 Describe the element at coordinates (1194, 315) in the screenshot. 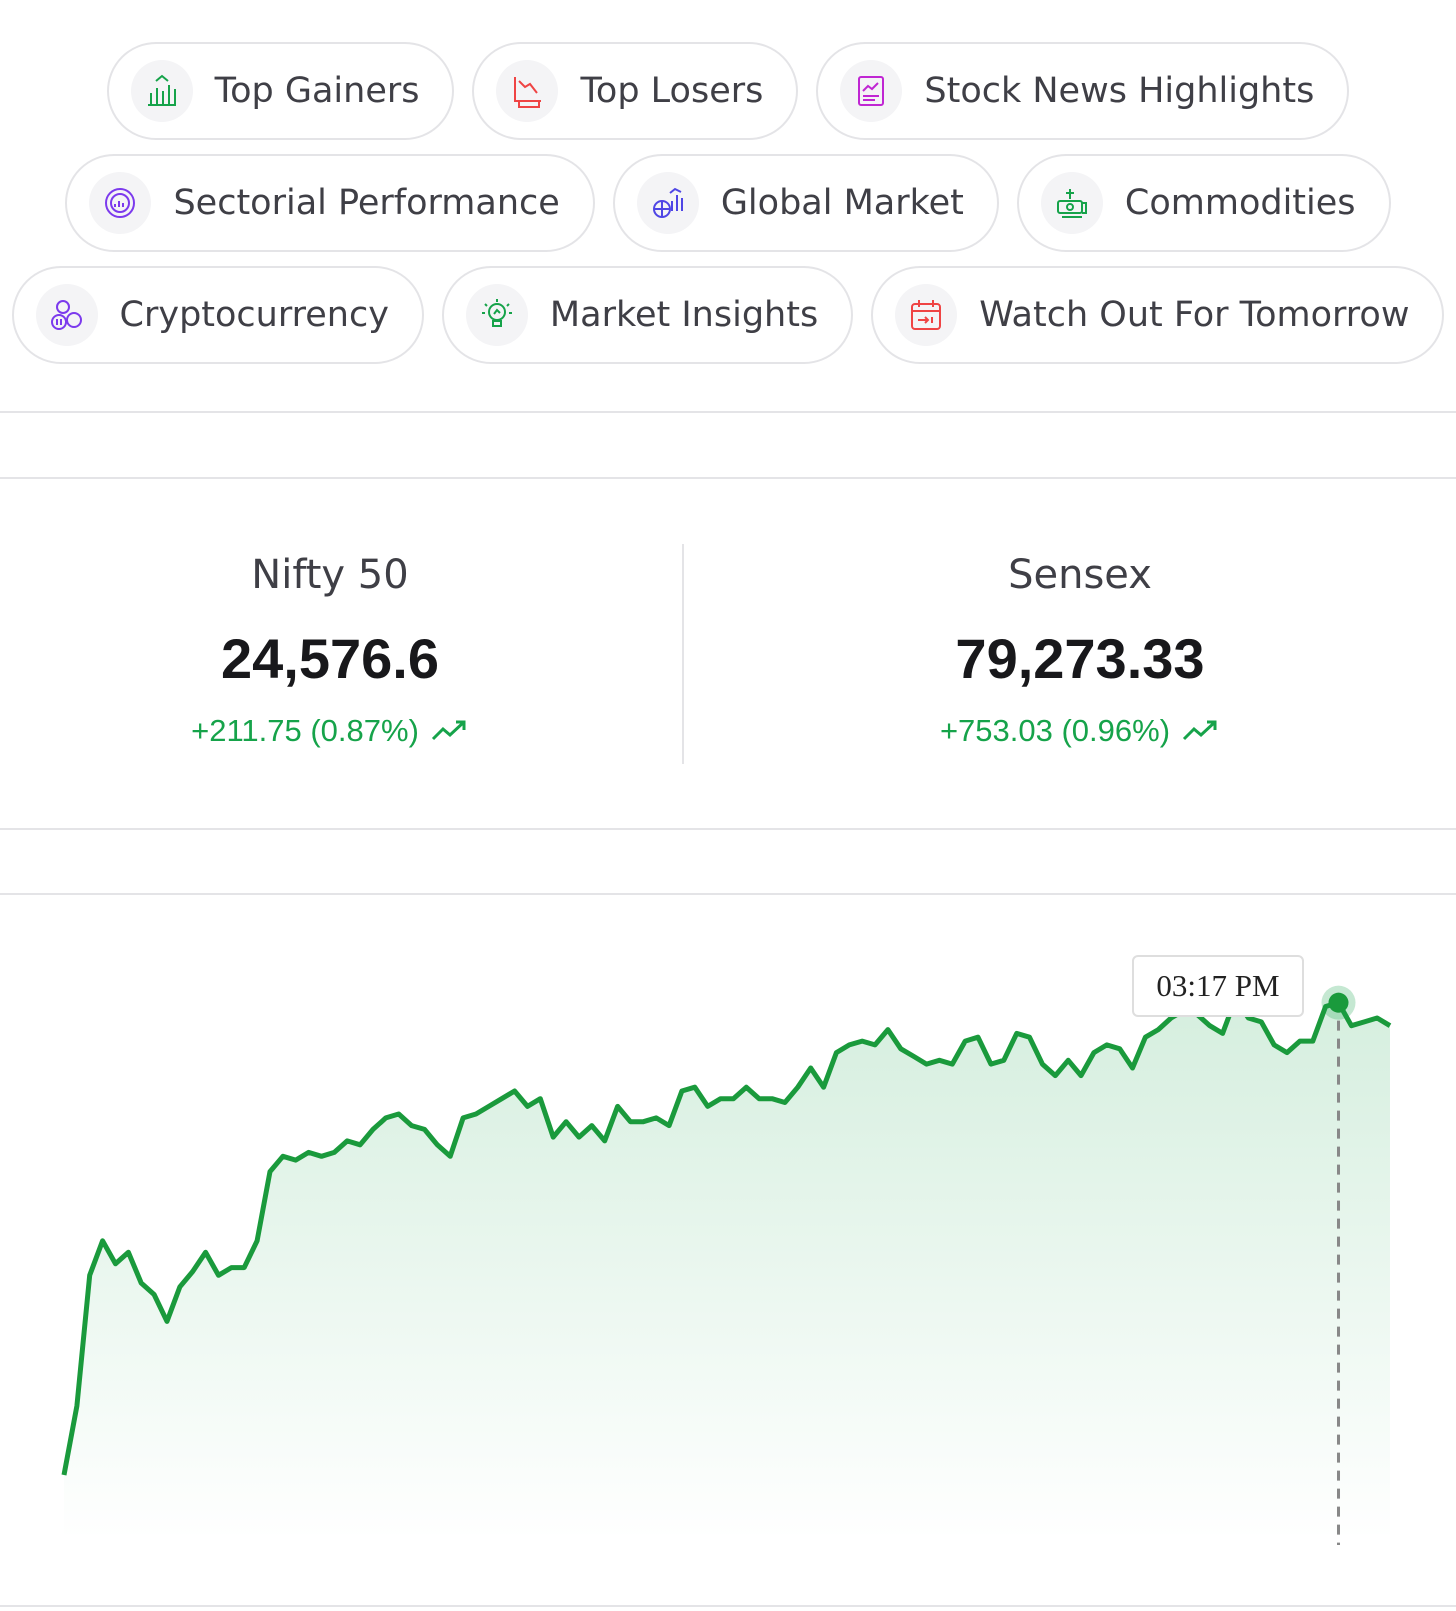

I see `chip-label: Watch Out For Tomorrow` at that location.